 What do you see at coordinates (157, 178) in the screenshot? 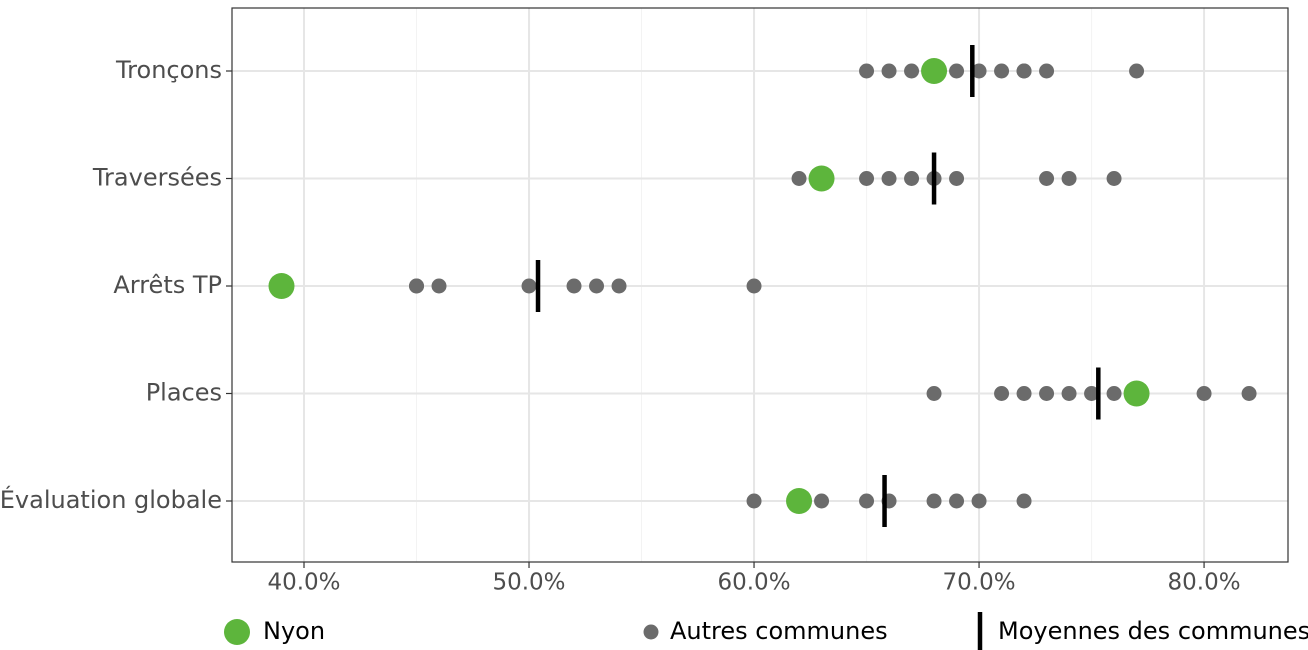
I see `y-tick-label: Traversées` at bounding box center [157, 178].